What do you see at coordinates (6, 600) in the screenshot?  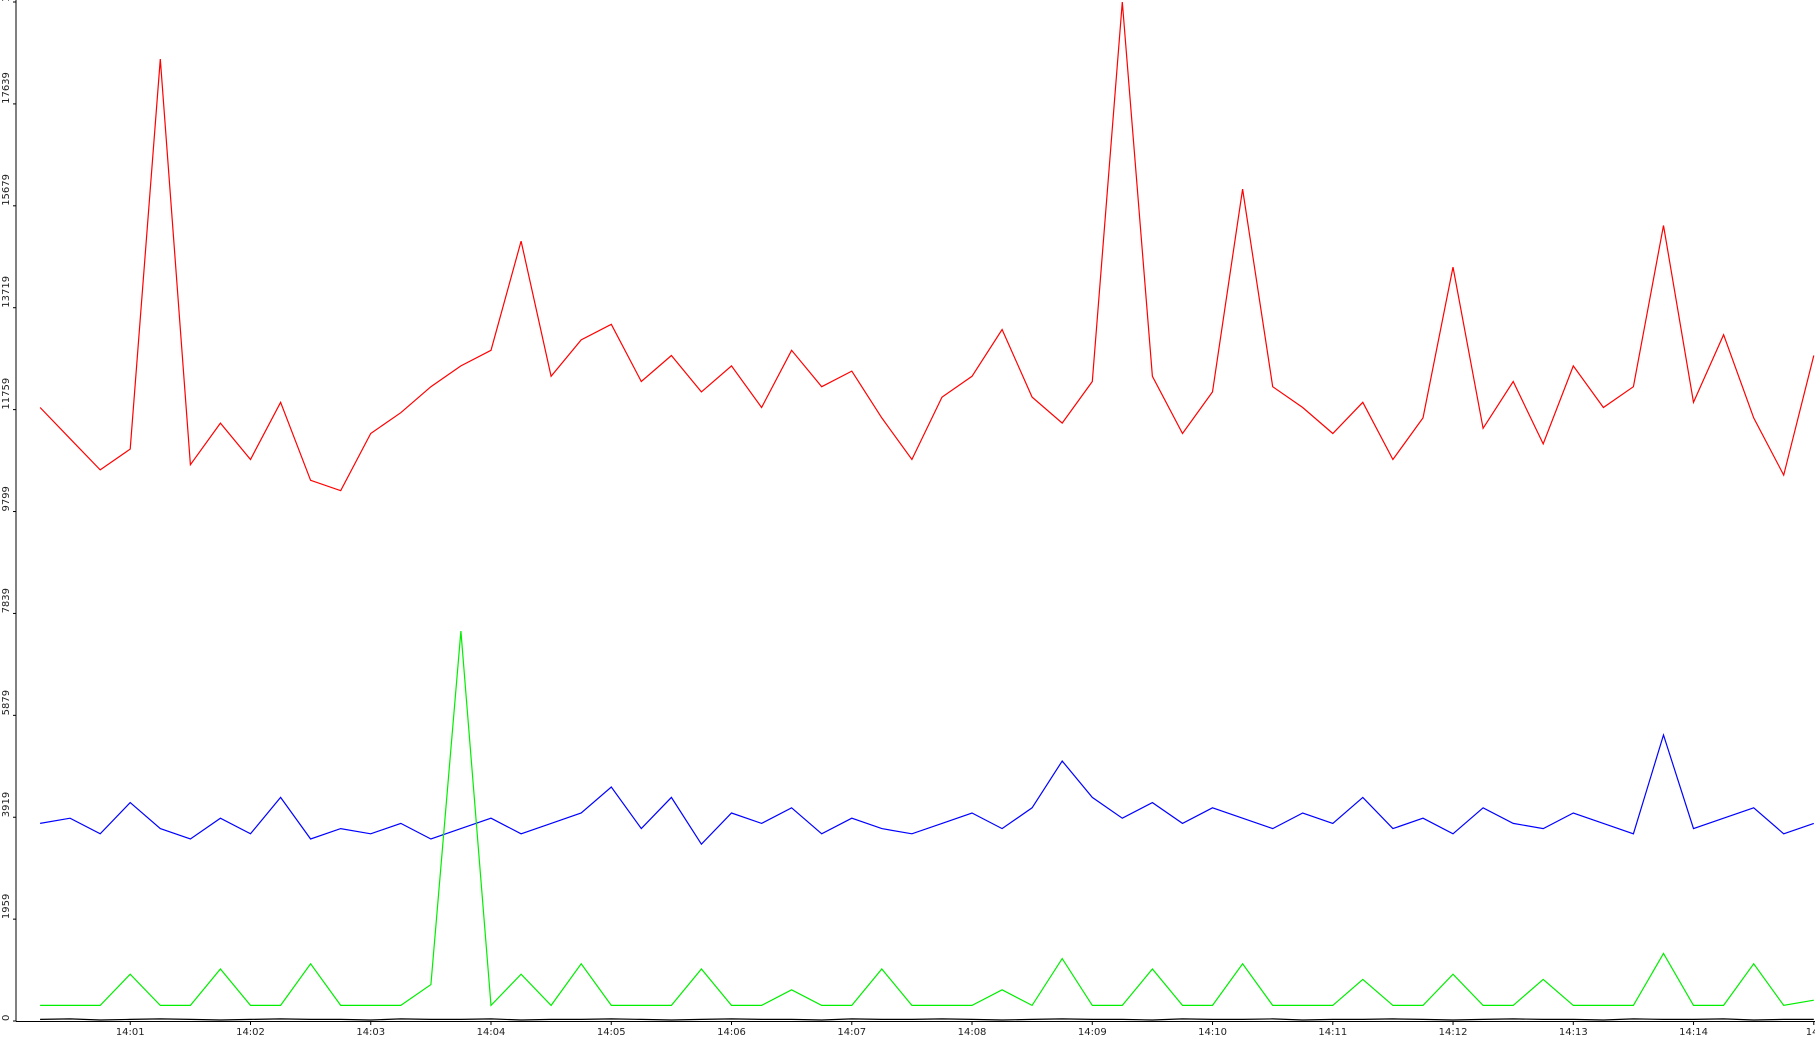 I see `y-tick-label: 7839` at bounding box center [6, 600].